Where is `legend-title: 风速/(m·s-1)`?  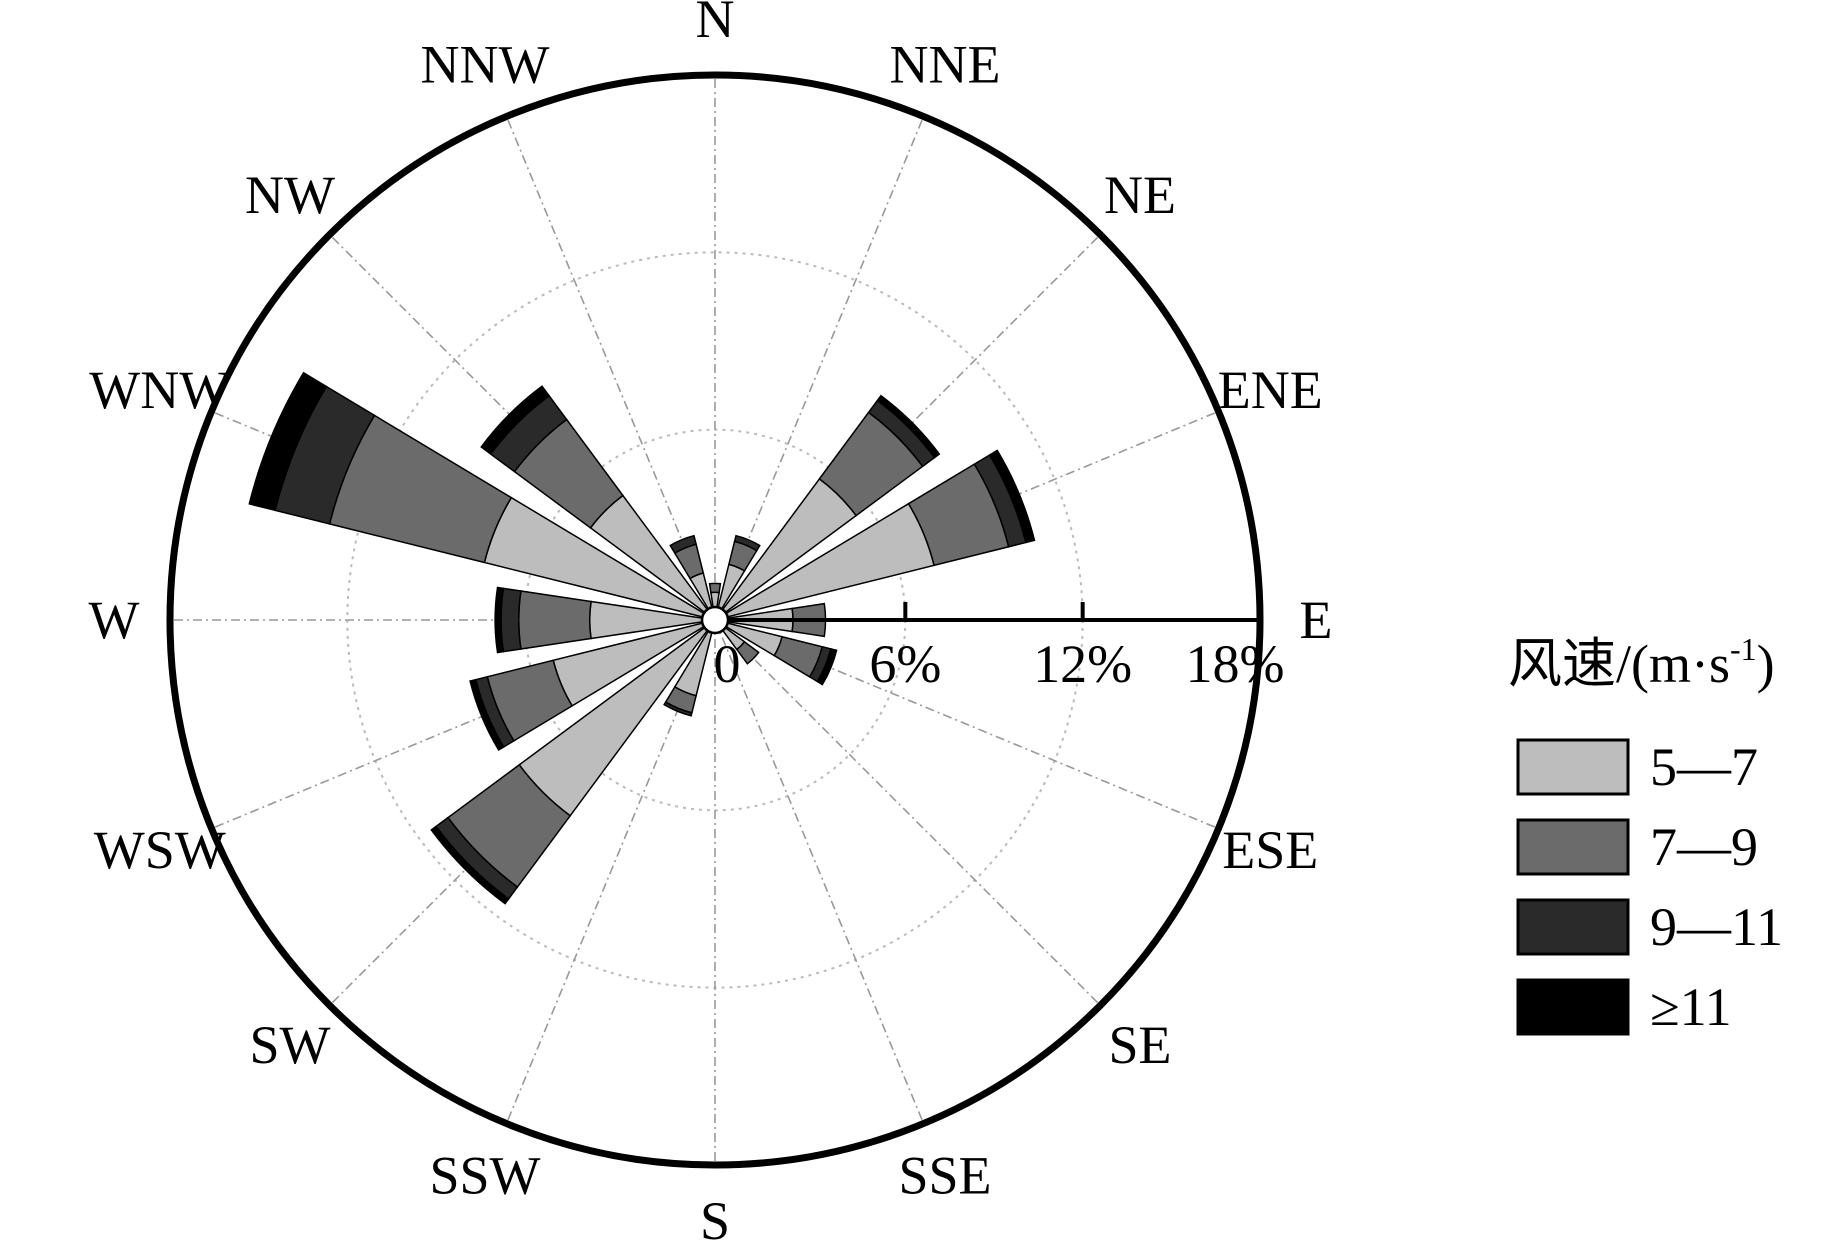
legend-title: 风速/(m·s-1) is located at coordinates (1641, 662).